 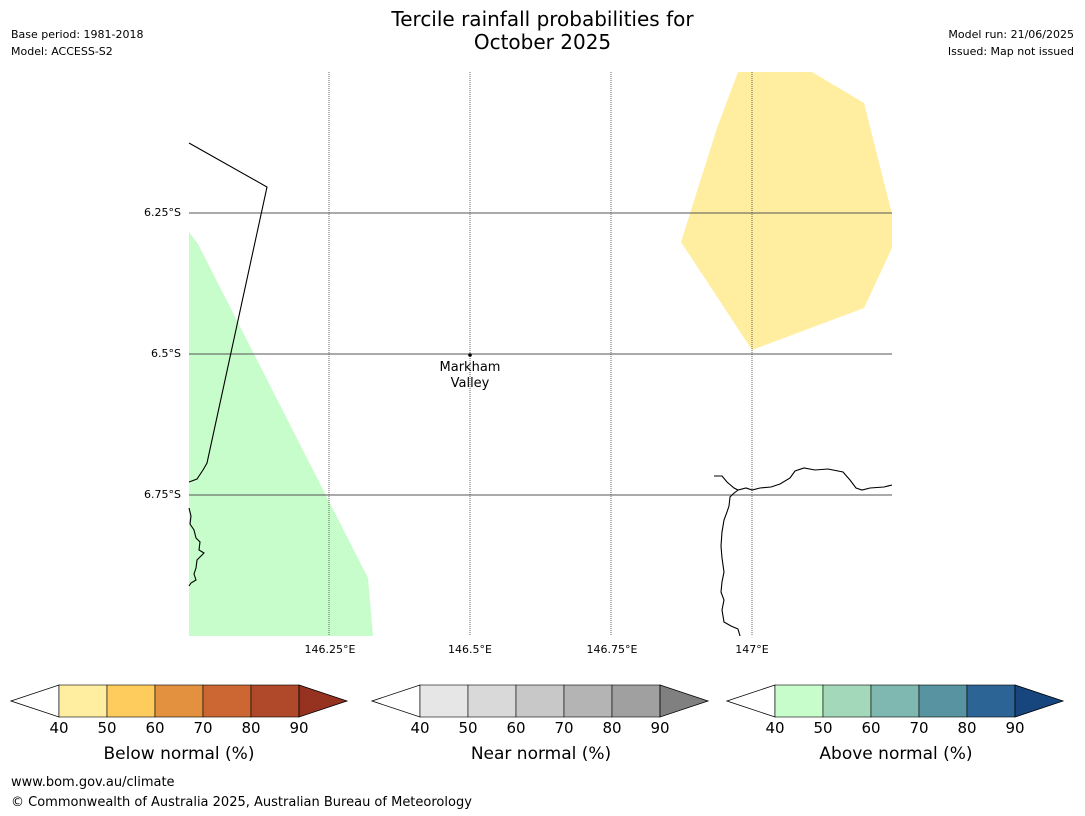 I want to click on near-normal-extend-low, so click(x=396, y=701).